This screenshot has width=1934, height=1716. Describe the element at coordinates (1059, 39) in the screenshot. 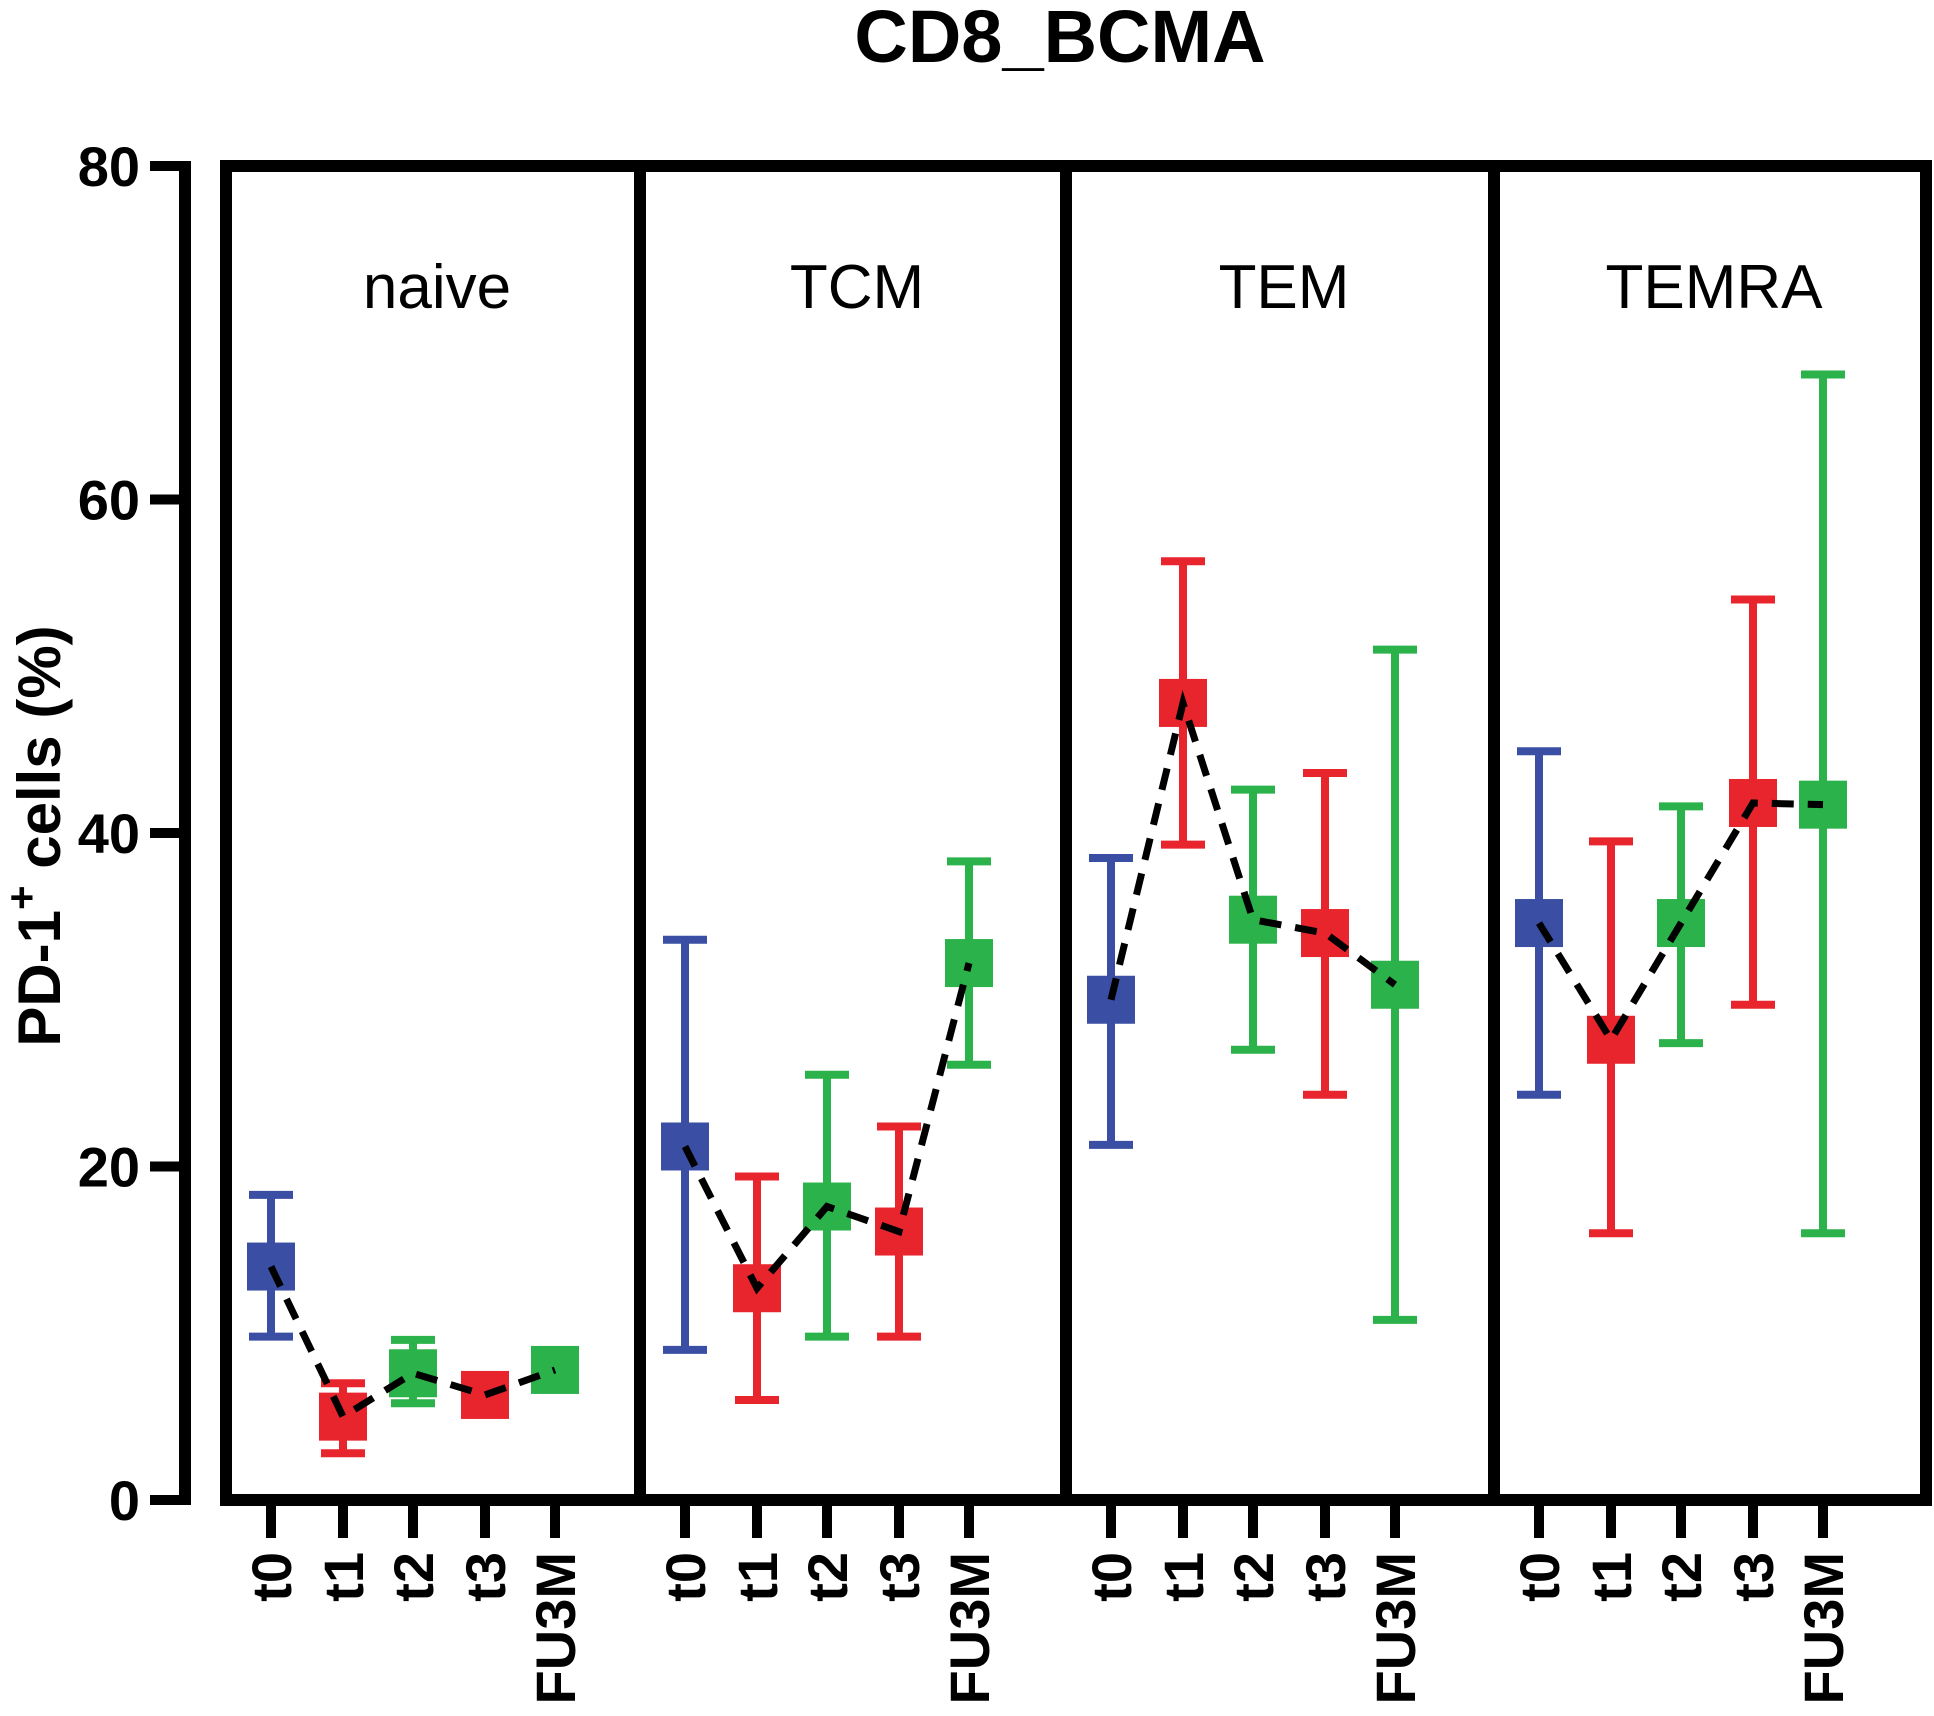

I see `chart-title: CD8_BCMA` at that location.